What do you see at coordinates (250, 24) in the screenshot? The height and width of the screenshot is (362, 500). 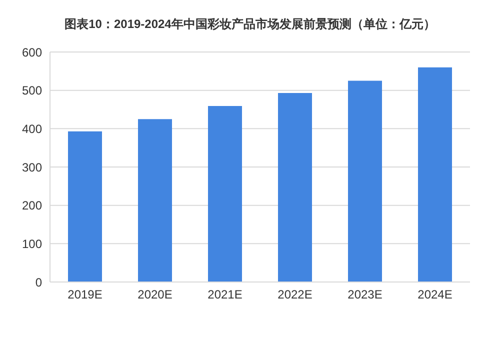 I see `chart-title: 图表10：2019-2024年中国彩妆产品市场发展前景预测（单位：亿元）` at bounding box center [250, 24].